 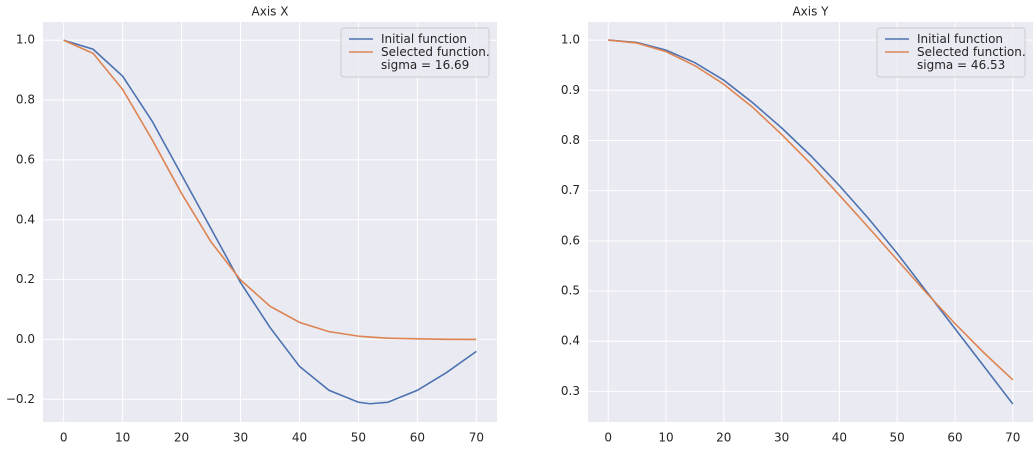 What do you see at coordinates (435, 58) in the screenshot?
I see `legend-label: Selected function. sigma = 16.69` at bounding box center [435, 58].